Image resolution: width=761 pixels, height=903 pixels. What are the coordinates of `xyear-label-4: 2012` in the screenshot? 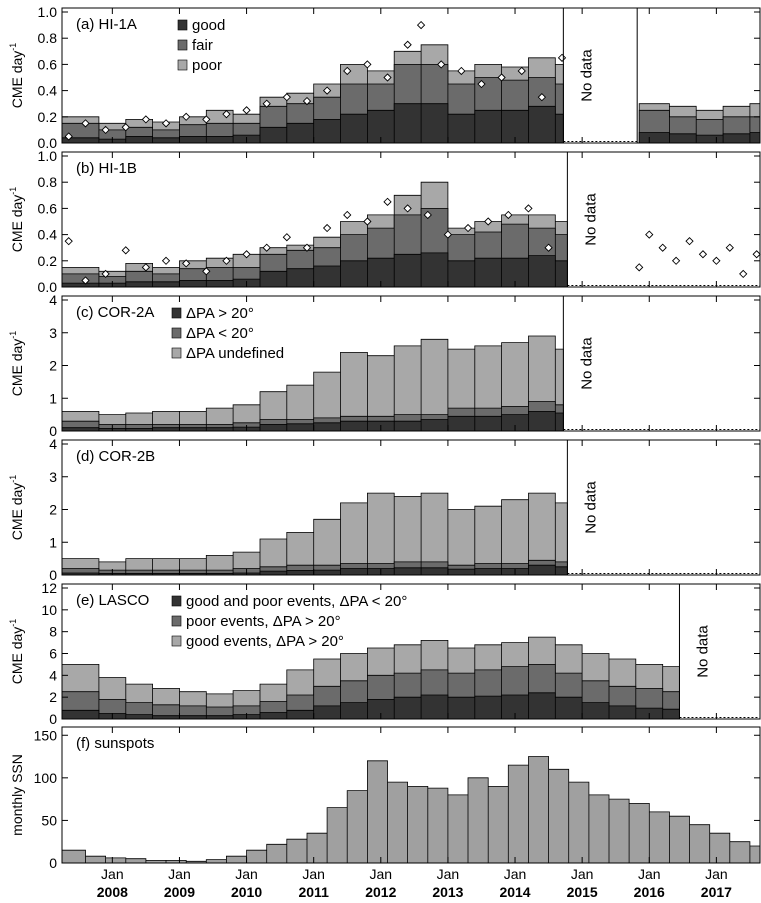 It's located at (380, 892).